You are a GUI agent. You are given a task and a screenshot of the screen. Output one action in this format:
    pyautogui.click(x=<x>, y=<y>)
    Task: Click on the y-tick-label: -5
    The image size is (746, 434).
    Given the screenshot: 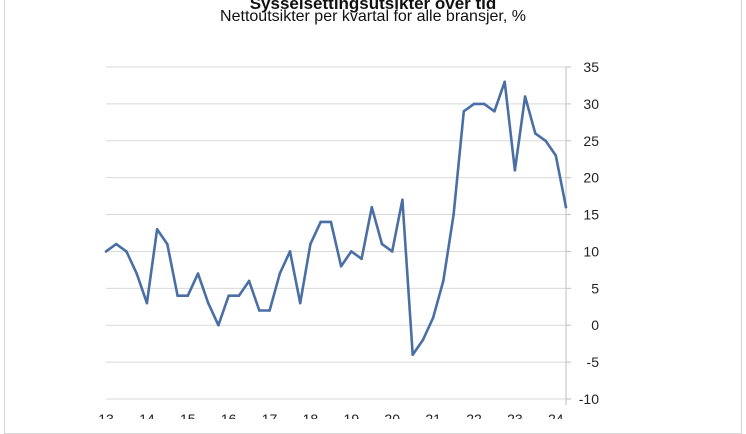 What is the action you would take?
    pyautogui.click(x=593, y=362)
    